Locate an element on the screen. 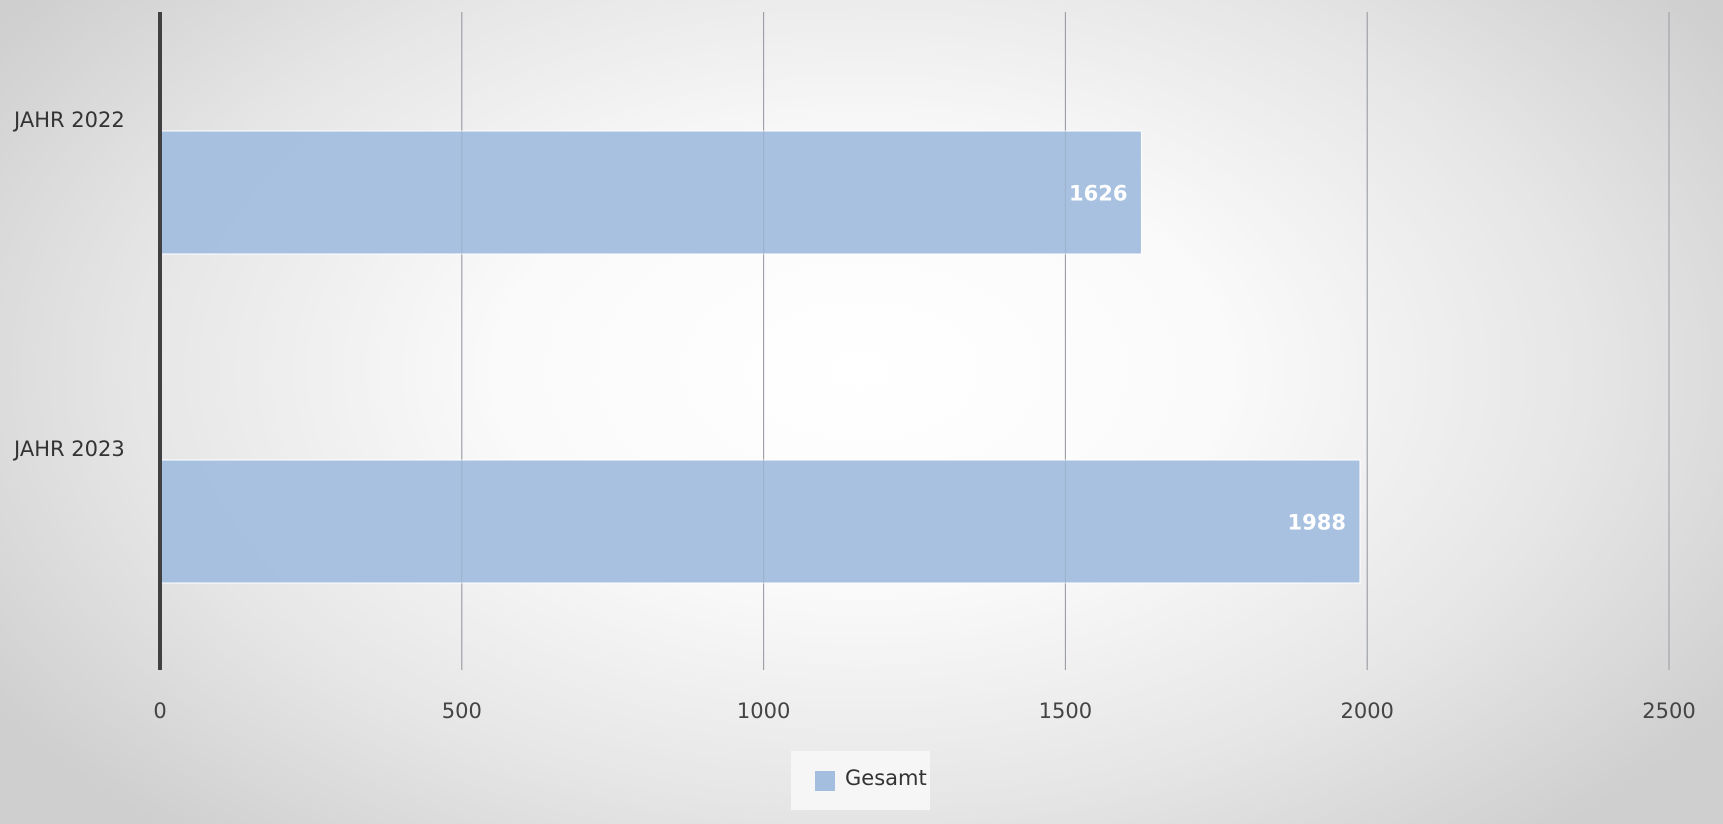  legend-box is located at coordinates (860, 780).